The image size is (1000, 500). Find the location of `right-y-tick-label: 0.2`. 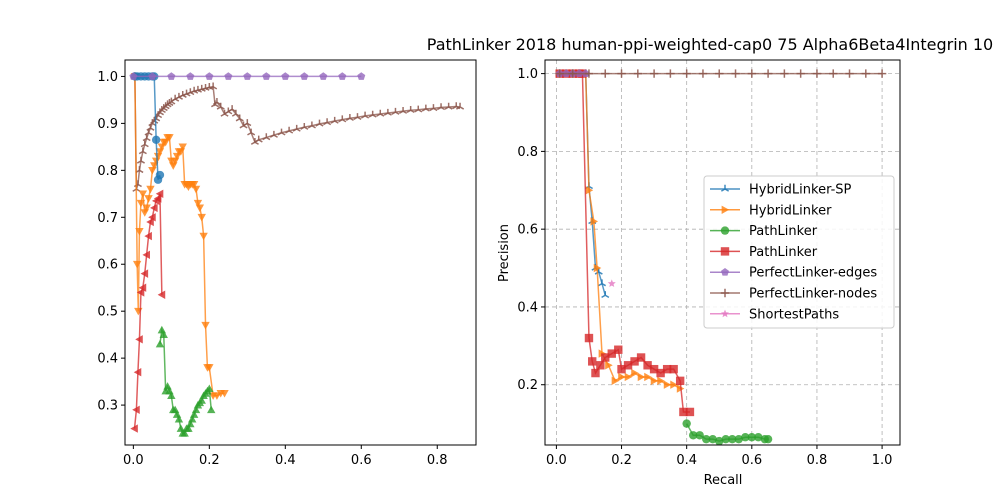

right-y-tick-label: 0.2 is located at coordinates (527, 385).